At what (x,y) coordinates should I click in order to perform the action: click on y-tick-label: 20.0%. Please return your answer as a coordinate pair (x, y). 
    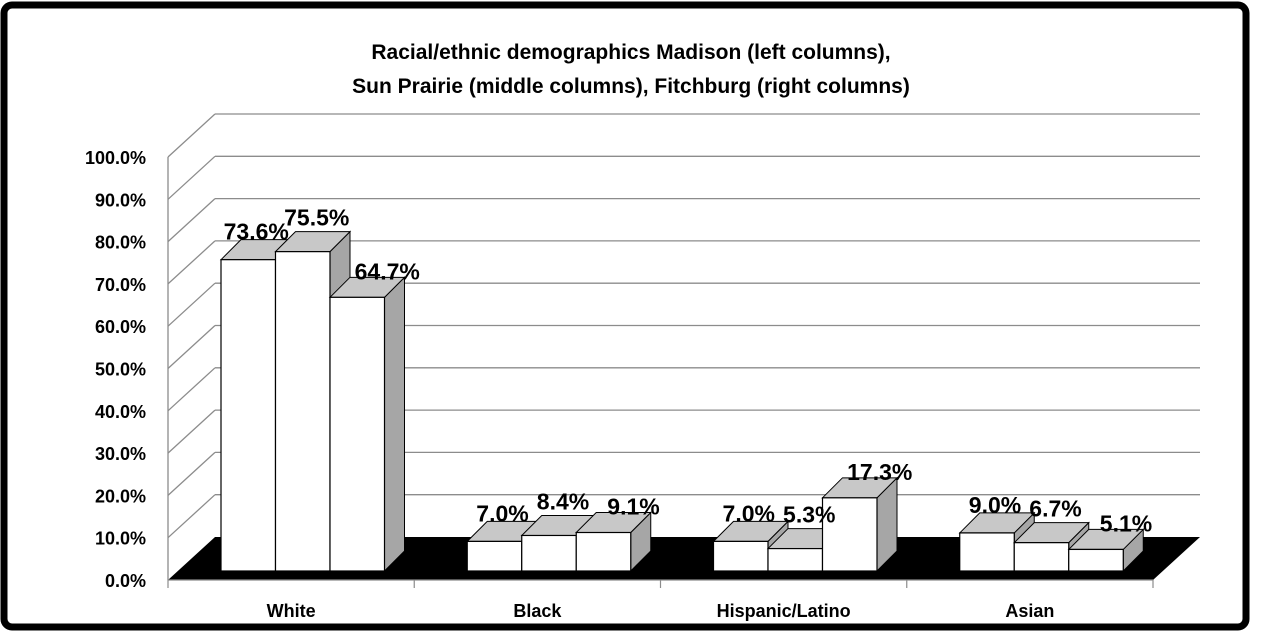
    Looking at the image, I should click on (120, 496).